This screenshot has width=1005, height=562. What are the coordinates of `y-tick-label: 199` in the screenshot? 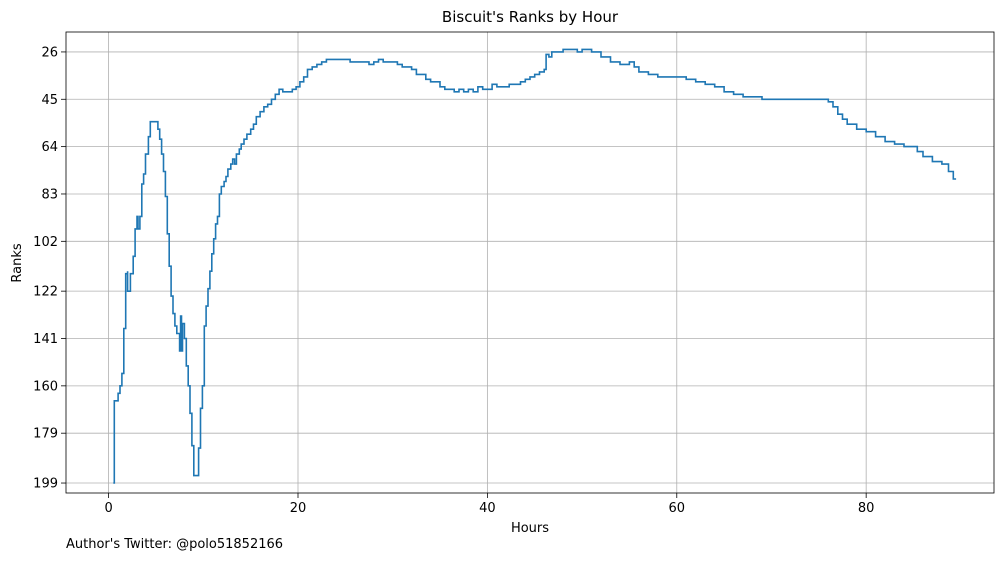 It's located at (45, 484).